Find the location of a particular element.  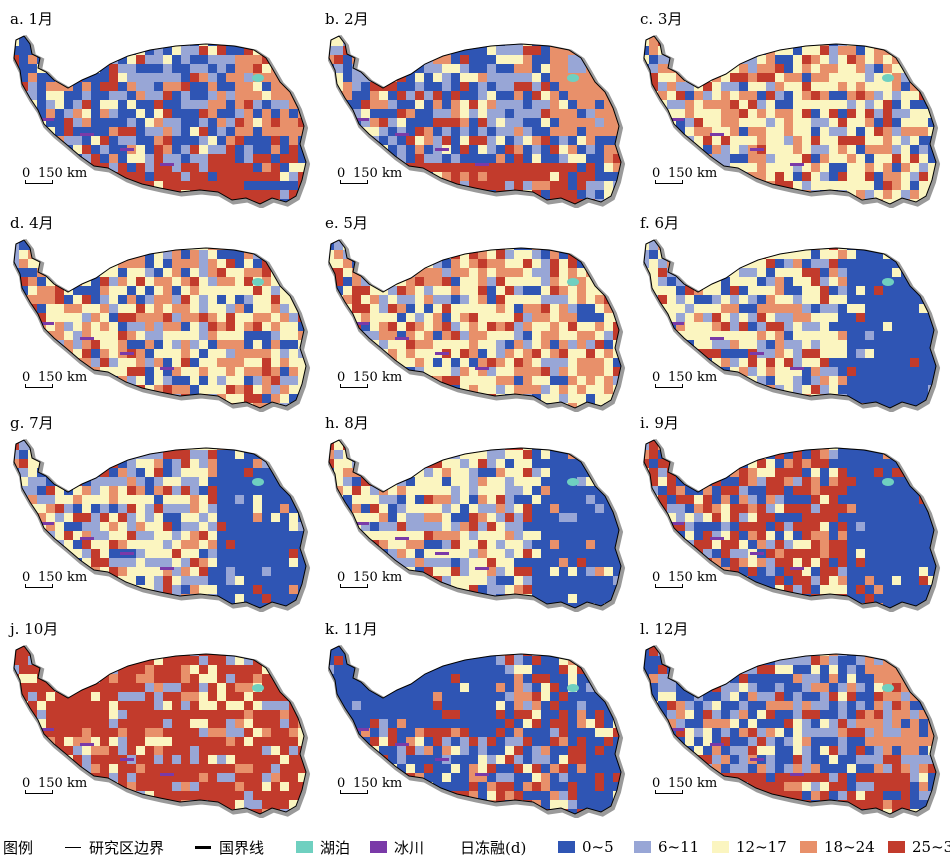

map-panel: l. 12月 0 150 km is located at coordinates (795, 718).